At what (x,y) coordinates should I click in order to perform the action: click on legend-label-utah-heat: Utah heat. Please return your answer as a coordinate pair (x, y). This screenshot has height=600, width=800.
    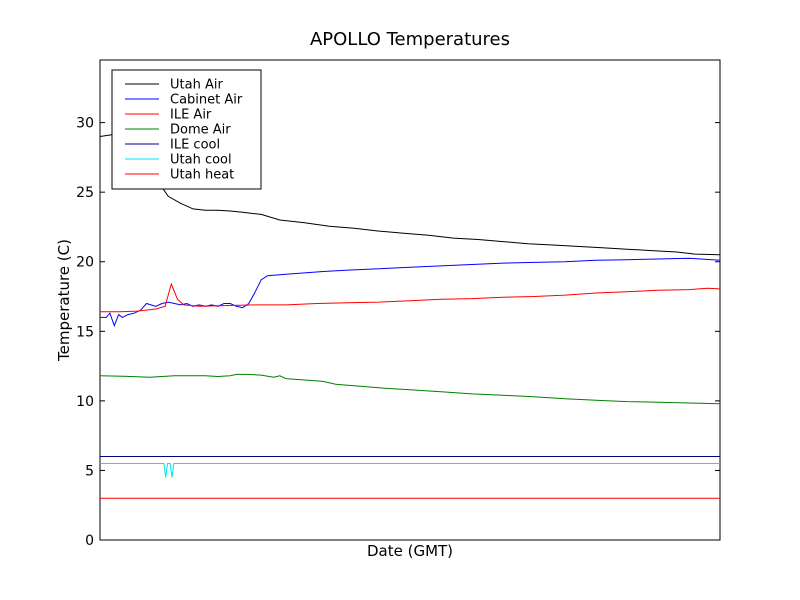
    Looking at the image, I should click on (202, 175).